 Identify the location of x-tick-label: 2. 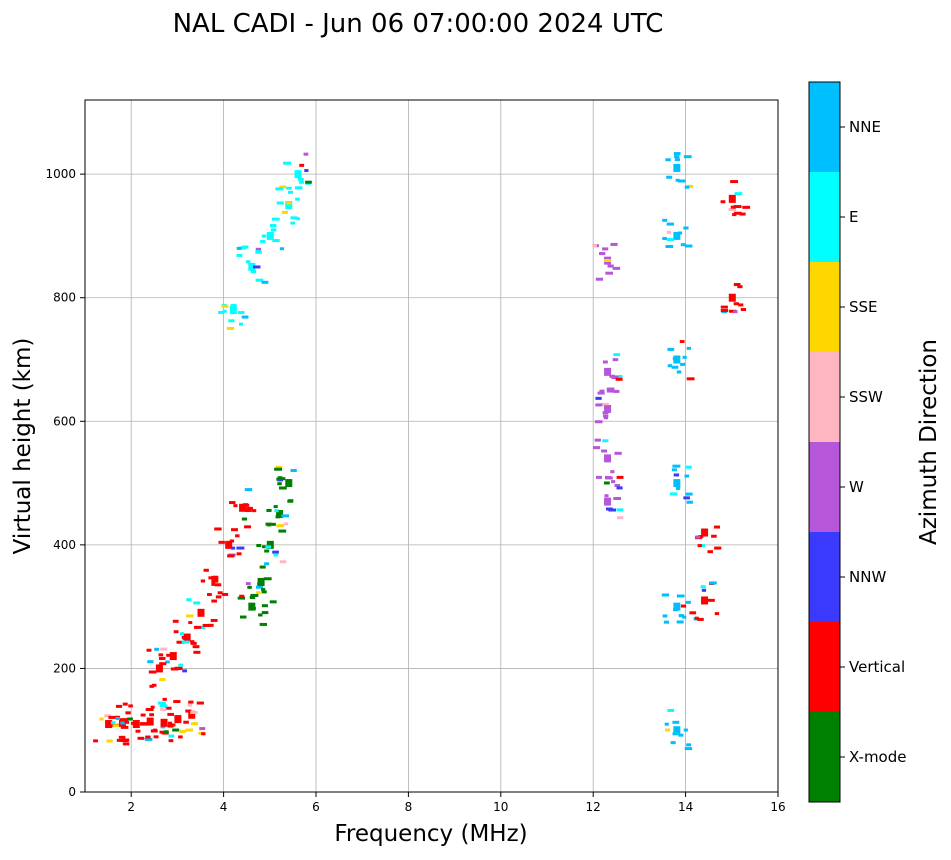
(131, 807).